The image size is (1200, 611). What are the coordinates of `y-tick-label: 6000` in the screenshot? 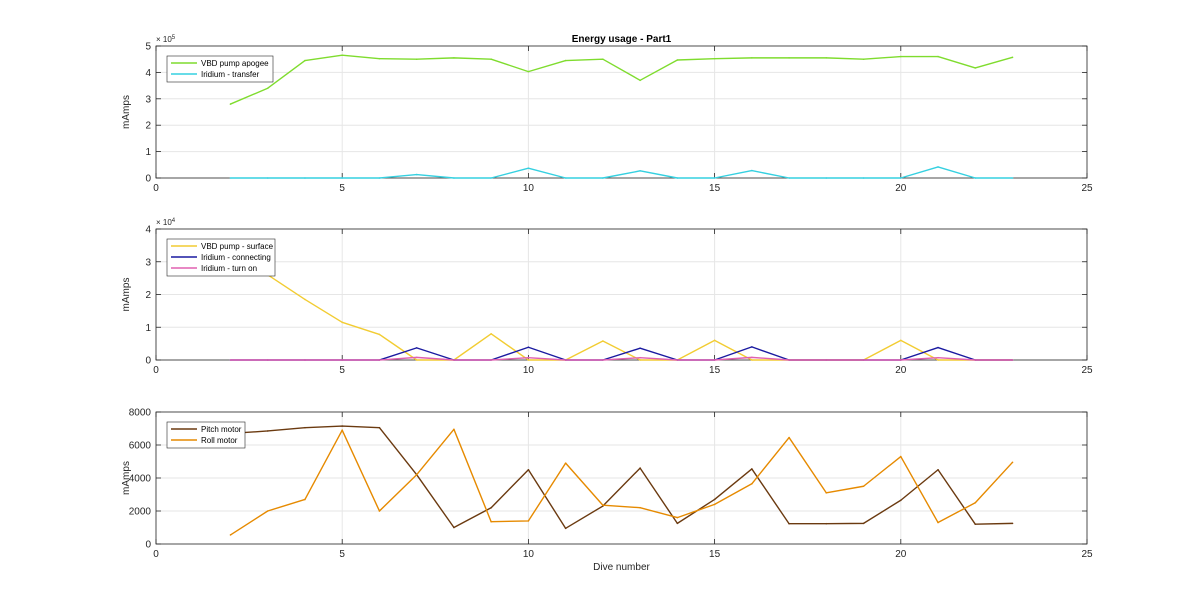 It's located at (140, 446).